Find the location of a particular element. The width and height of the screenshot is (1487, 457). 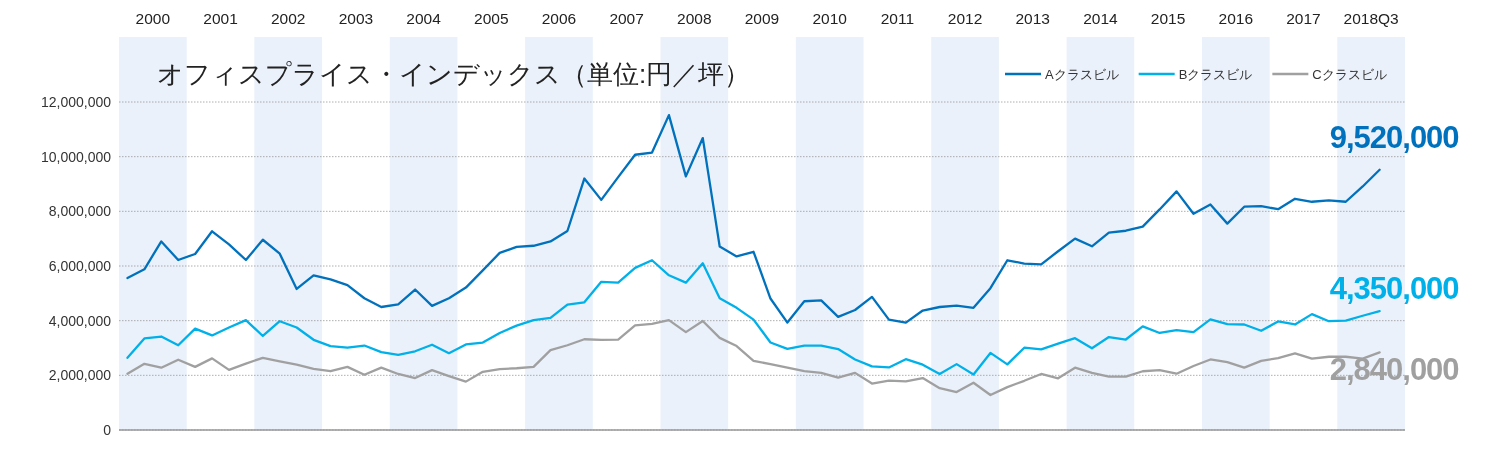

x-tick-label: 2018Q3 is located at coordinates (1371, 18).